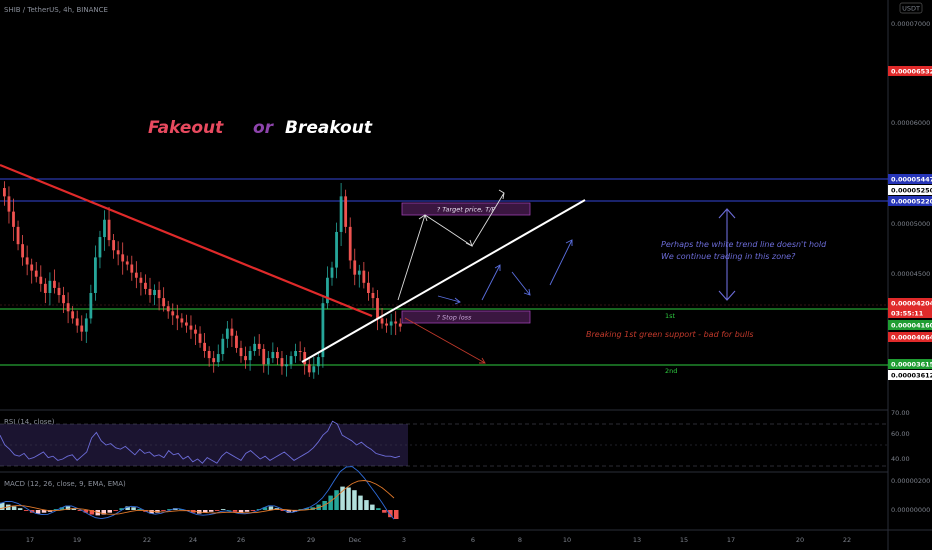 The height and width of the screenshot is (550, 932). Describe the element at coordinates (900, 434) in the screenshot. I see `rsi-tick-60: 60.00` at that location.